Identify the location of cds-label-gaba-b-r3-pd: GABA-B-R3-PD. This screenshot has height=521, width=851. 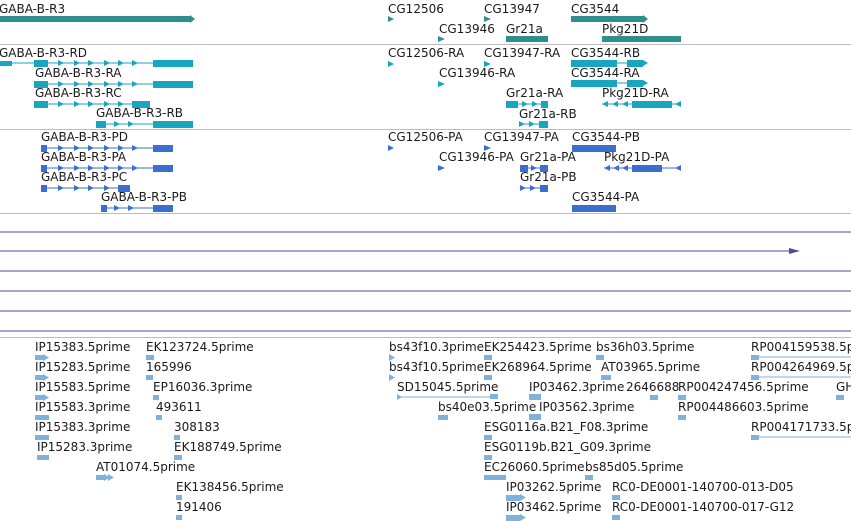
(84, 137).